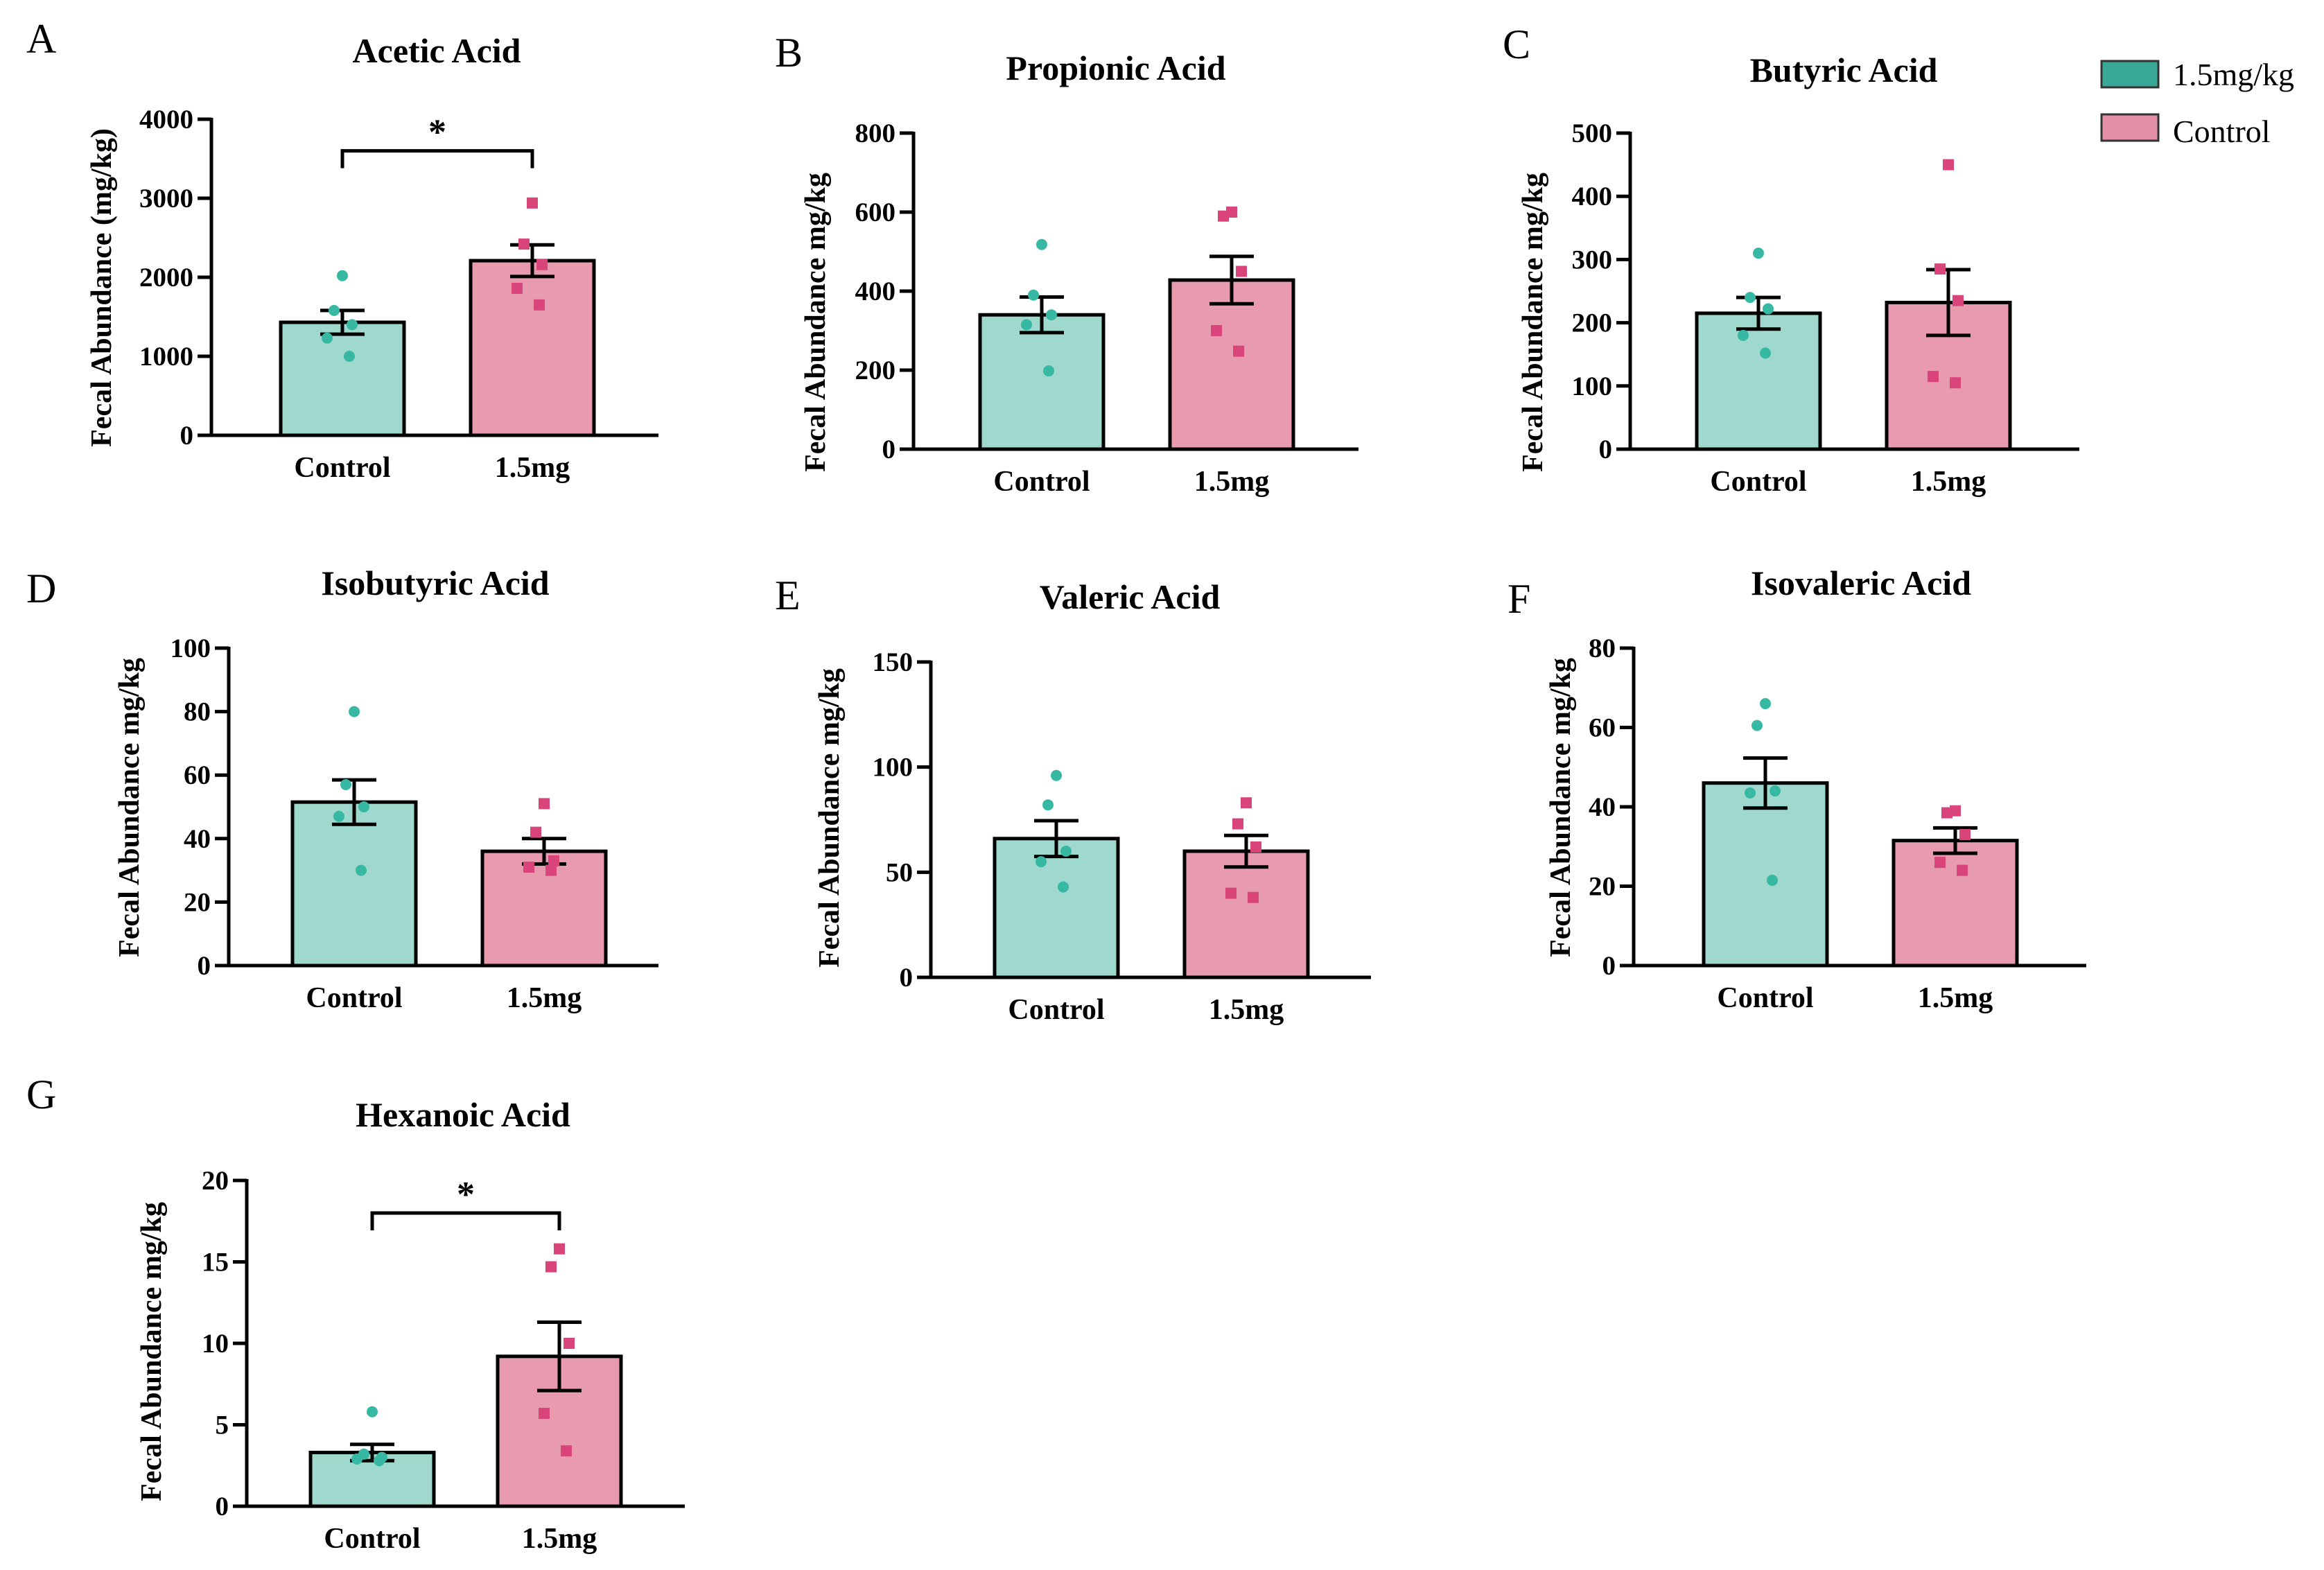 The image size is (2324, 1570). What do you see at coordinates (1246, 1010) in the screenshot?
I see `x-tick-label-e-1: 1.5mg` at bounding box center [1246, 1010].